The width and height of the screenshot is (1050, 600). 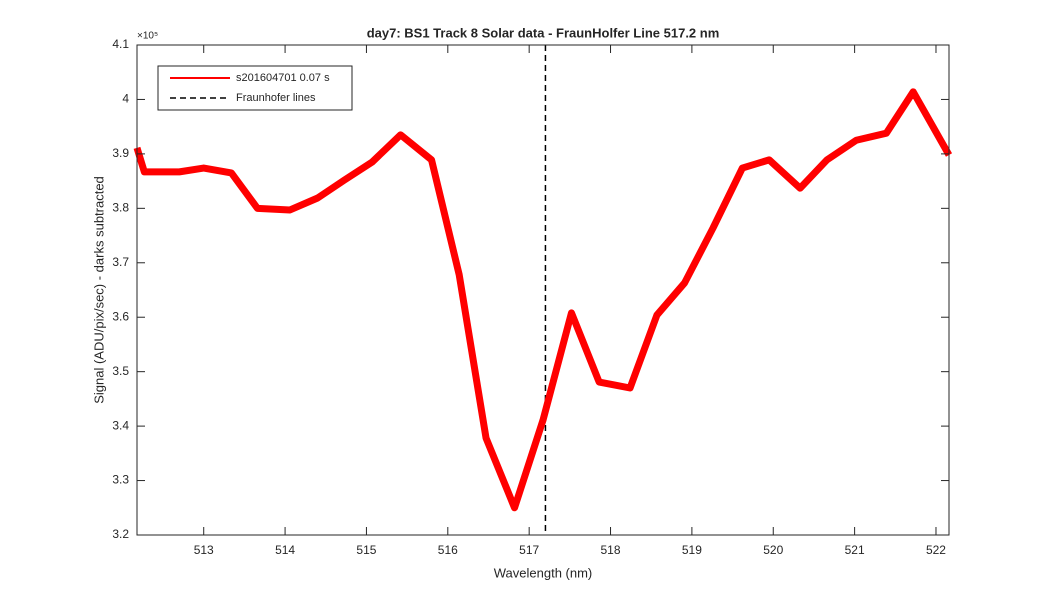 What do you see at coordinates (120, 480) in the screenshot?
I see `y-tick-label: 3.3` at bounding box center [120, 480].